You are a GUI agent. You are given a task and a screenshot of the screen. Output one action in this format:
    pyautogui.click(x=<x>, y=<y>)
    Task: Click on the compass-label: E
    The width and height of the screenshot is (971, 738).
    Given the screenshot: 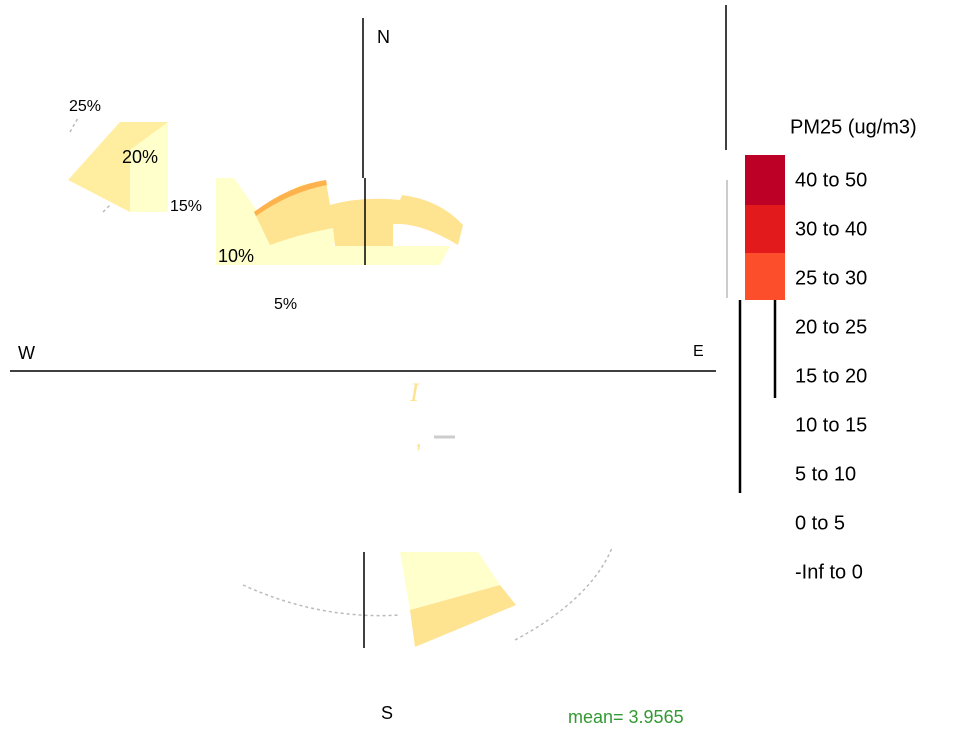 What is the action you would take?
    pyautogui.click(x=698, y=351)
    